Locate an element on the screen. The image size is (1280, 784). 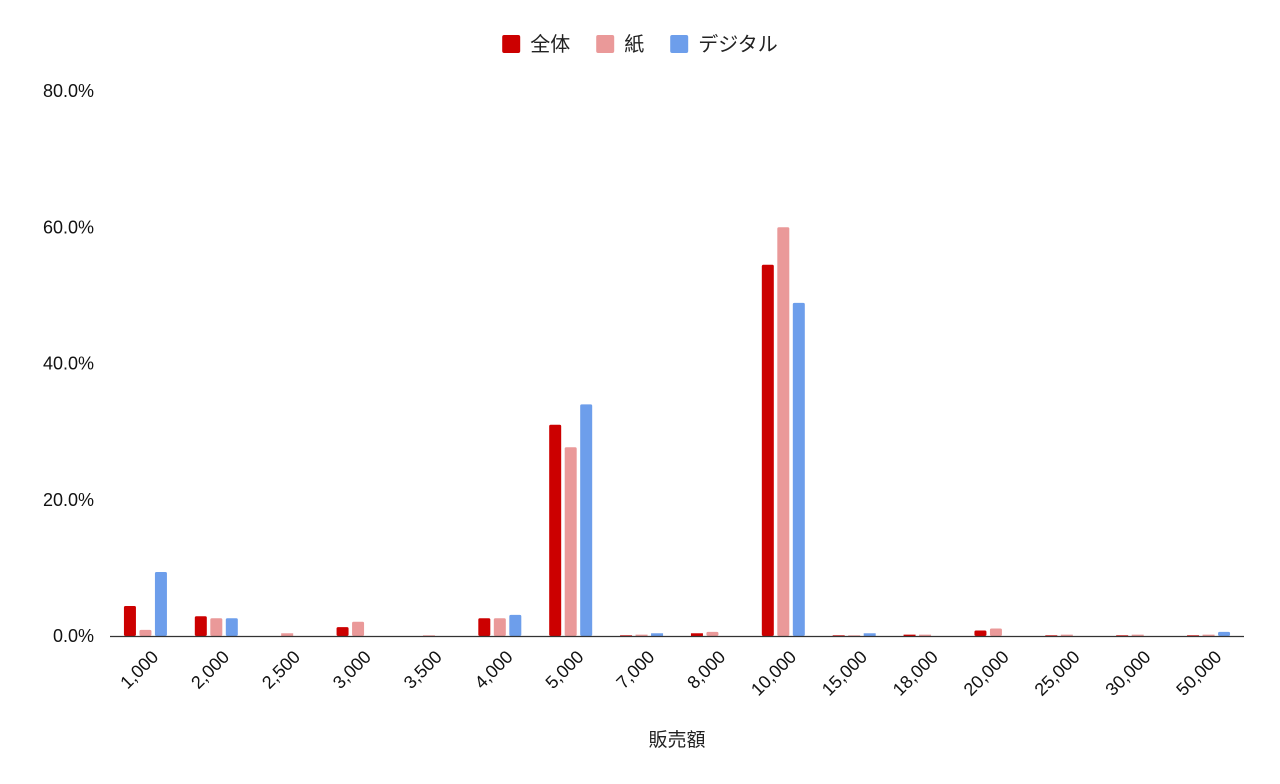
x-tick-label: 7,000 is located at coordinates (635, 670).